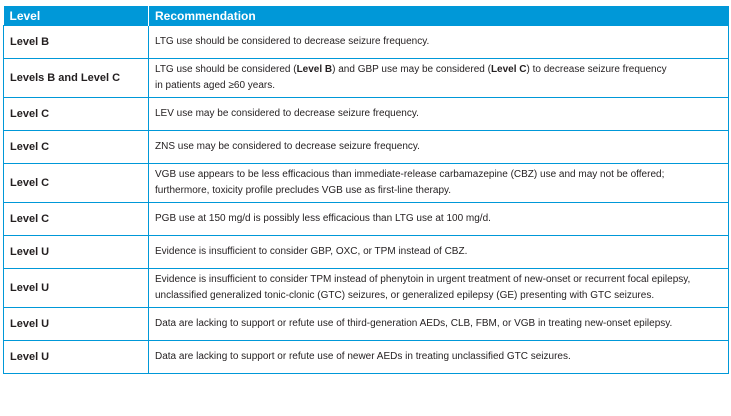 The image size is (731, 416). I want to click on bold-level-c: Level C, so click(508, 69).